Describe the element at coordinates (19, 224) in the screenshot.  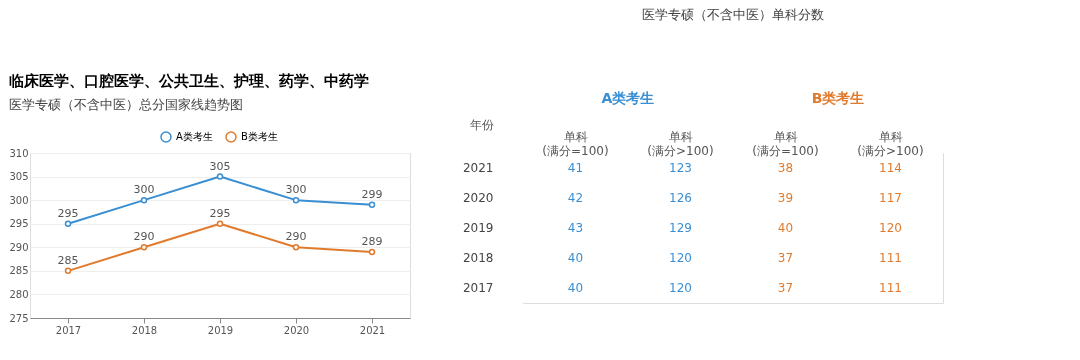
I see `y-tick-label: 295` at that location.